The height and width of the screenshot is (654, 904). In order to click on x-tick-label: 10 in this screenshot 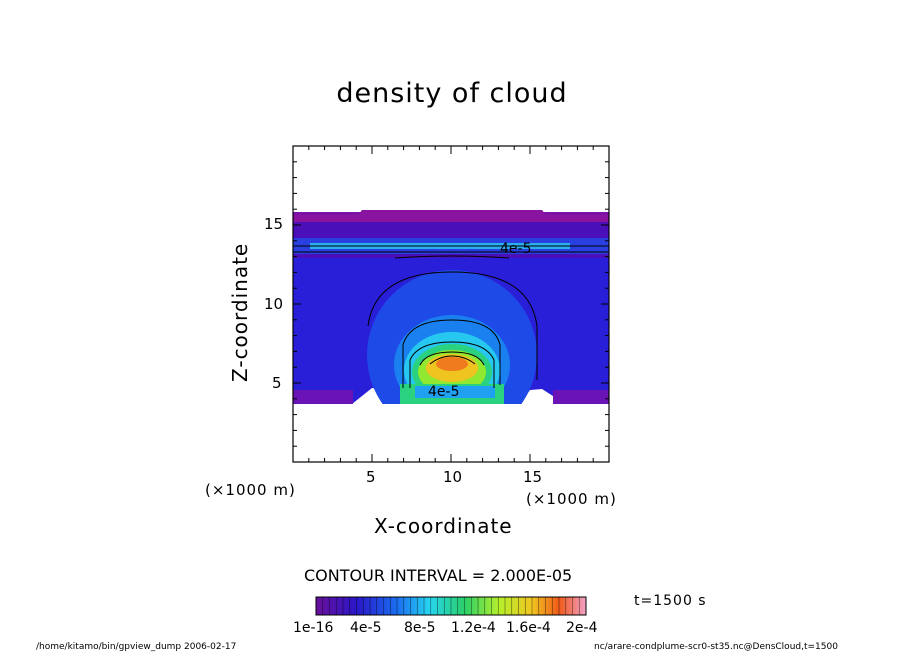, I will do `click(453, 477)`.